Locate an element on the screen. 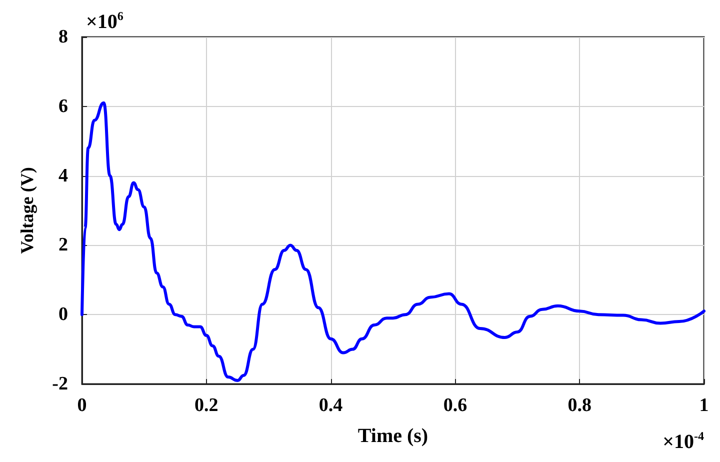 This screenshot has width=720, height=462. x-tick-label: 0.2 is located at coordinates (206, 405).